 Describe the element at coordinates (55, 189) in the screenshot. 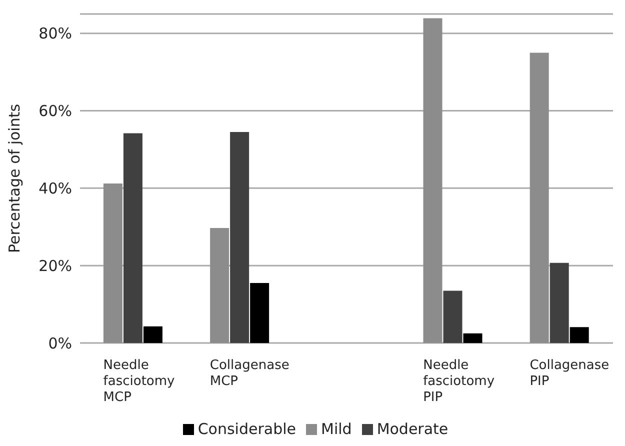

I see `y-tick-label: 40%` at that location.